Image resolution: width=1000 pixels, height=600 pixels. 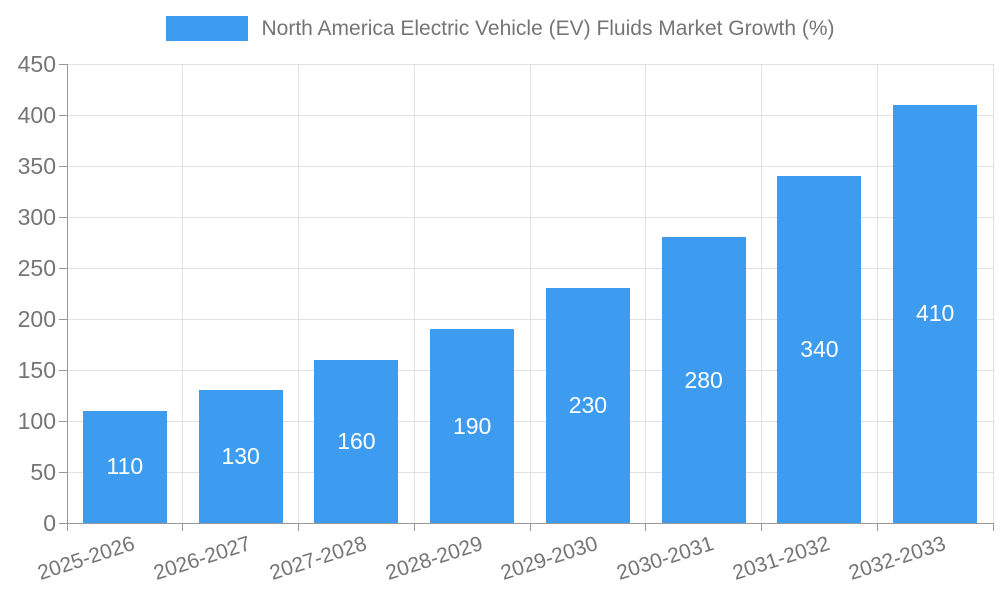 I want to click on x-tick-label: 2032-2033, so click(x=897, y=558).